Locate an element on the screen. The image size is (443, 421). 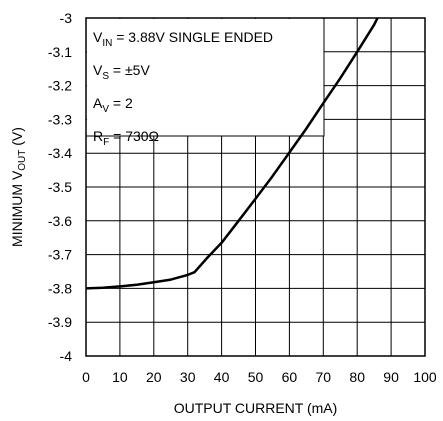
x-tick-label: 80 is located at coordinates (357, 377).